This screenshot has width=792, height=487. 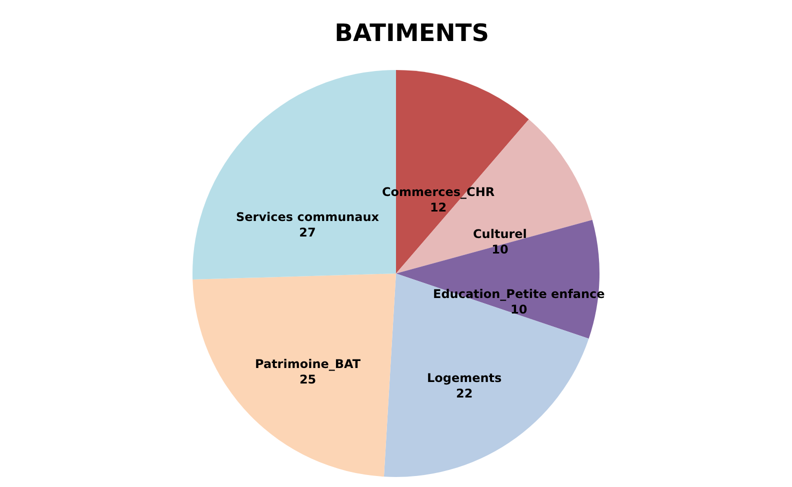 What do you see at coordinates (307, 233) in the screenshot?
I see `data-label: 27` at bounding box center [307, 233].